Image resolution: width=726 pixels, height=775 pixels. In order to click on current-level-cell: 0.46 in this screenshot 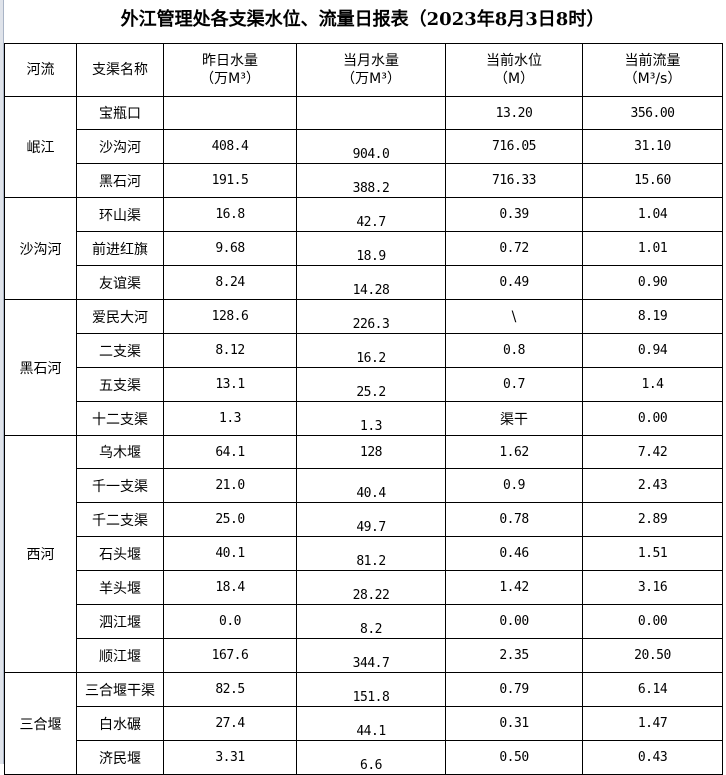, I will do `click(514, 553)`.